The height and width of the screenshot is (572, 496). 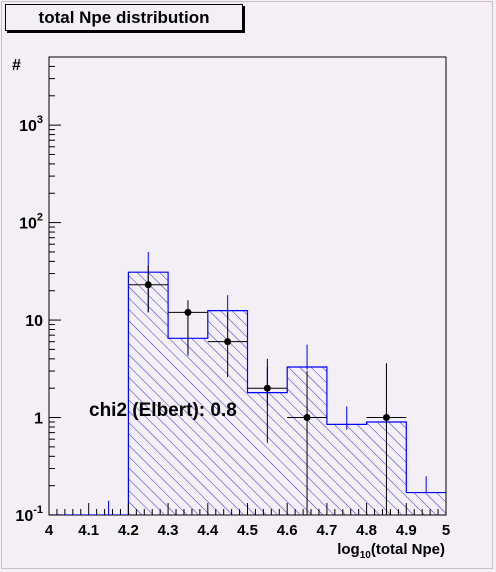 What do you see at coordinates (168, 530) in the screenshot?
I see `x-tick-label: 4.3` at bounding box center [168, 530].